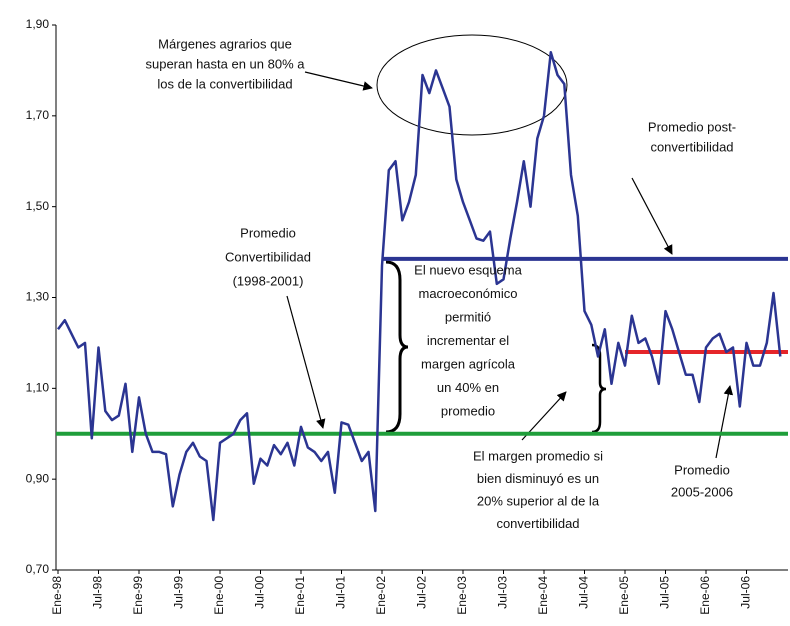 This screenshot has width=790, height=626. Describe the element at coordinates (268, 280) in the screenshot. I see `annotation: (1998-2001)` at that location.